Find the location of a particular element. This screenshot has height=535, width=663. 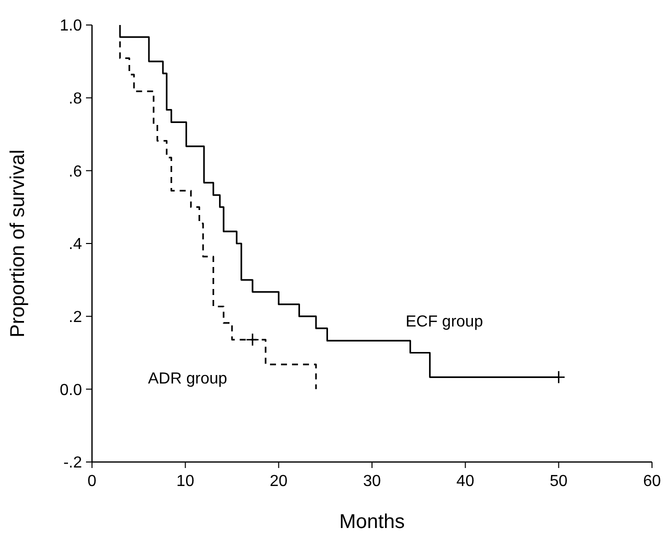

x-tick-label: 30 is located at coordinates (372, 481).